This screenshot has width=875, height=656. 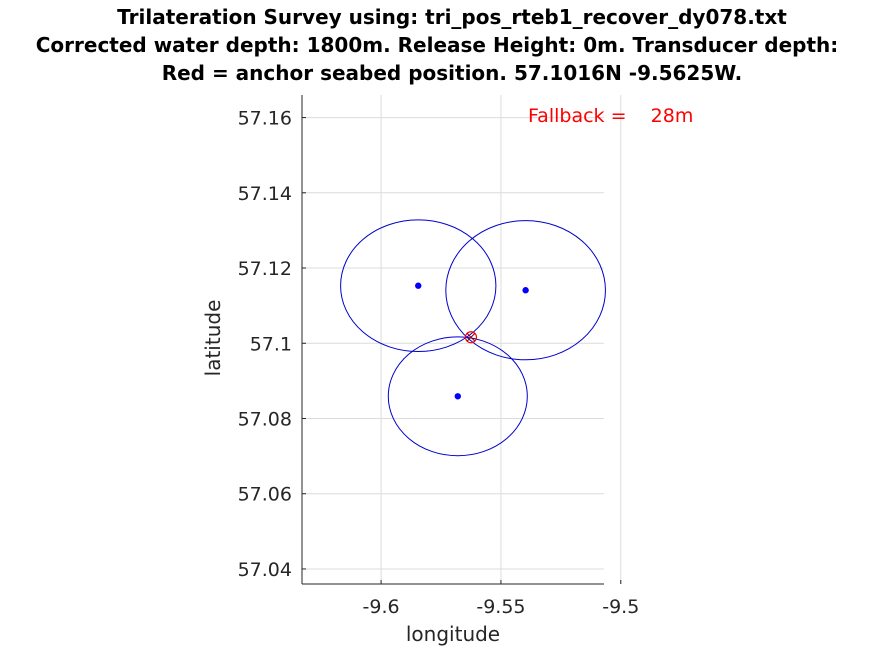 I want to click on fallback-annotation: Fallback = 28m, so click(x=610, y=116).